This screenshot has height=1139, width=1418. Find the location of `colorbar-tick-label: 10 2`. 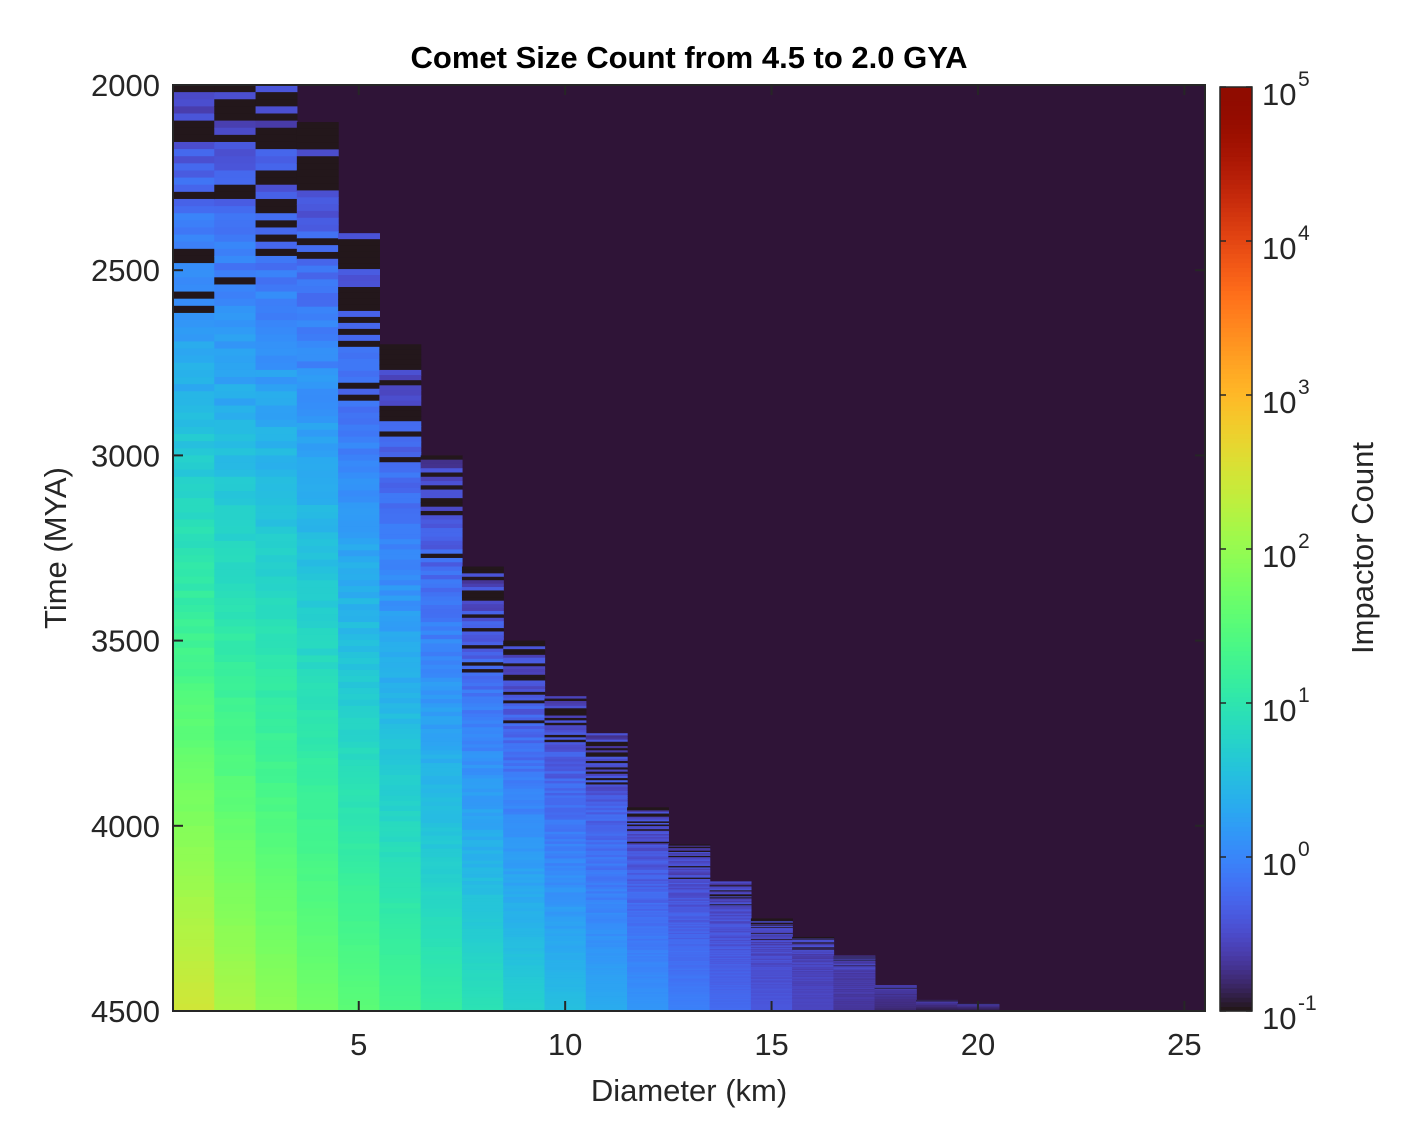

colorbar-tick-label: 10 2 is located at coordinates (1286, 552).